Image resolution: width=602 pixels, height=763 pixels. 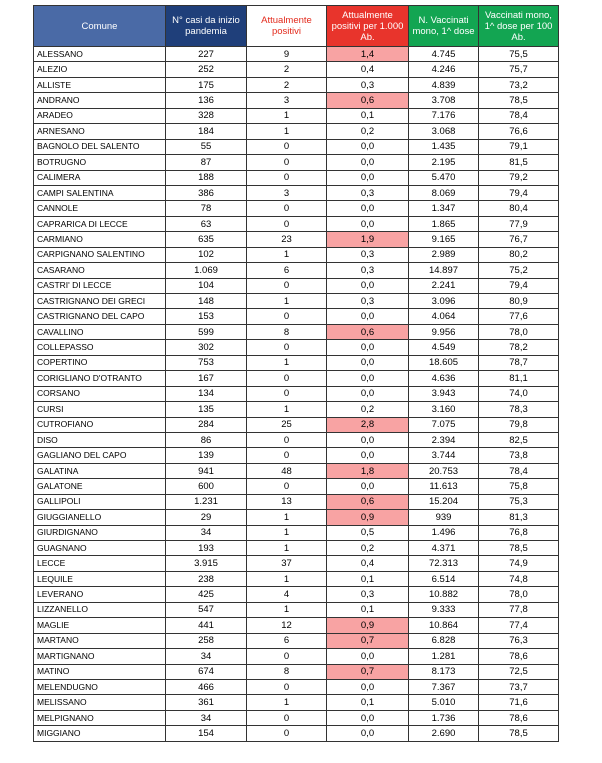 I want to click on comune-cell: BAGNOLO DEL SALENTO, so click(x=99, y=147).